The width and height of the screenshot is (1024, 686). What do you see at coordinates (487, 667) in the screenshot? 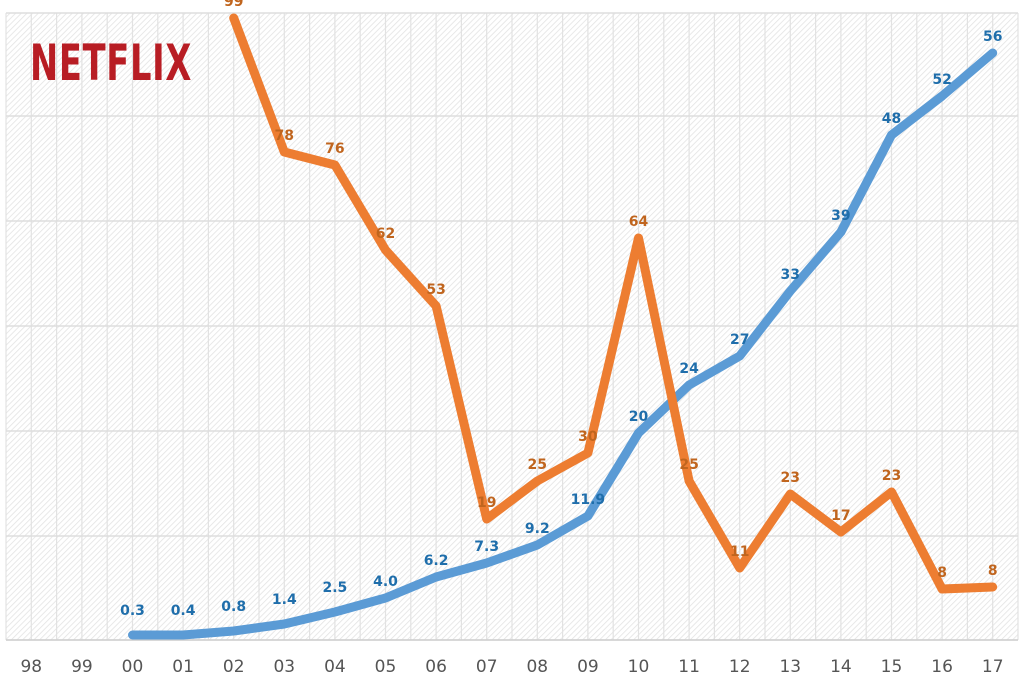
I see `x-tick-label: 07` at bounding box center [487, 667].